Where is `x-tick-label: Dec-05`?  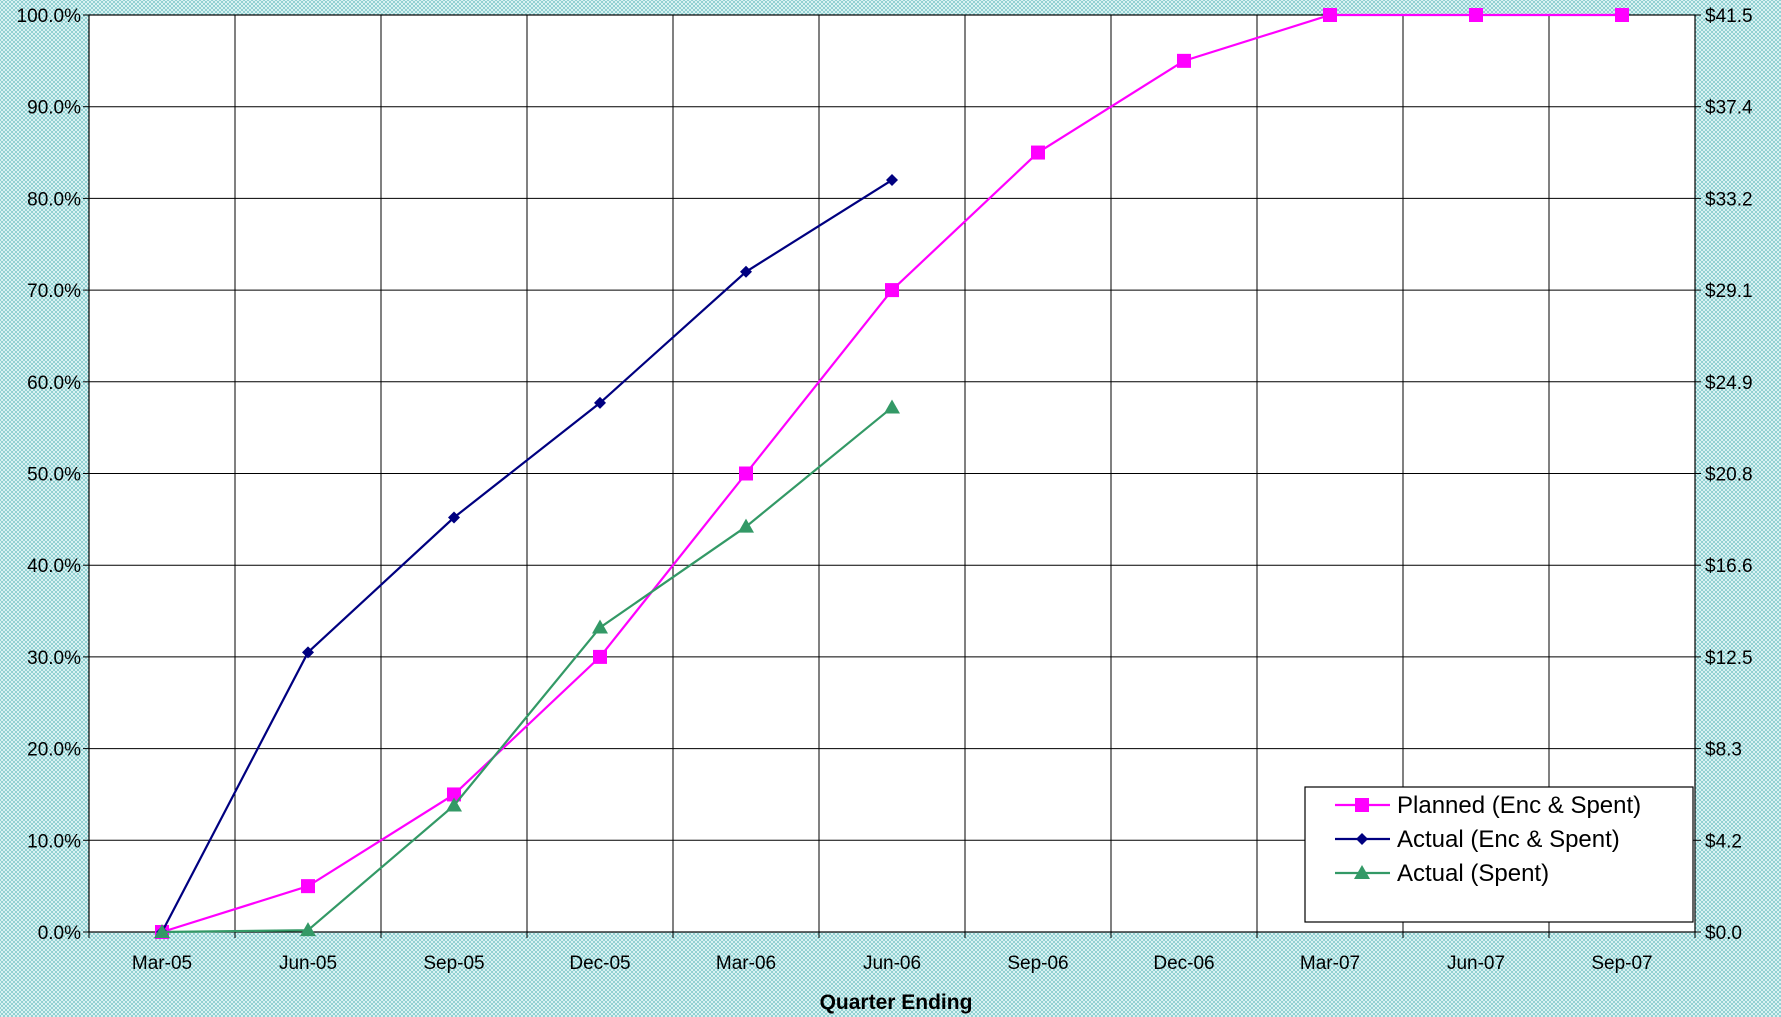
x-tick-label: Dec-05 is located at coordinates (599, 963).